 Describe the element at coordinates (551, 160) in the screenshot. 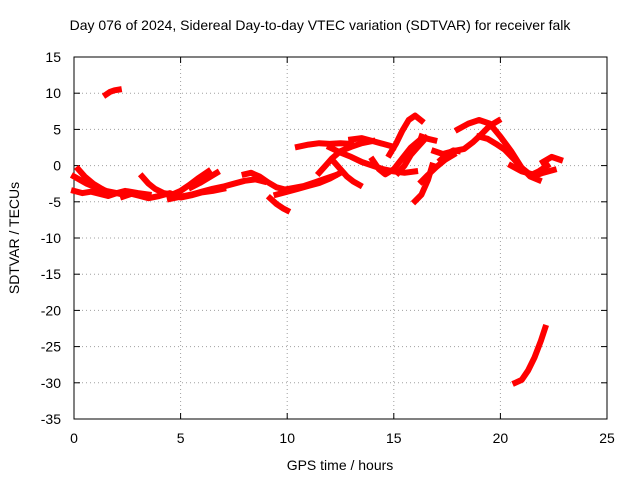

I see `series-line-h6` at that location.